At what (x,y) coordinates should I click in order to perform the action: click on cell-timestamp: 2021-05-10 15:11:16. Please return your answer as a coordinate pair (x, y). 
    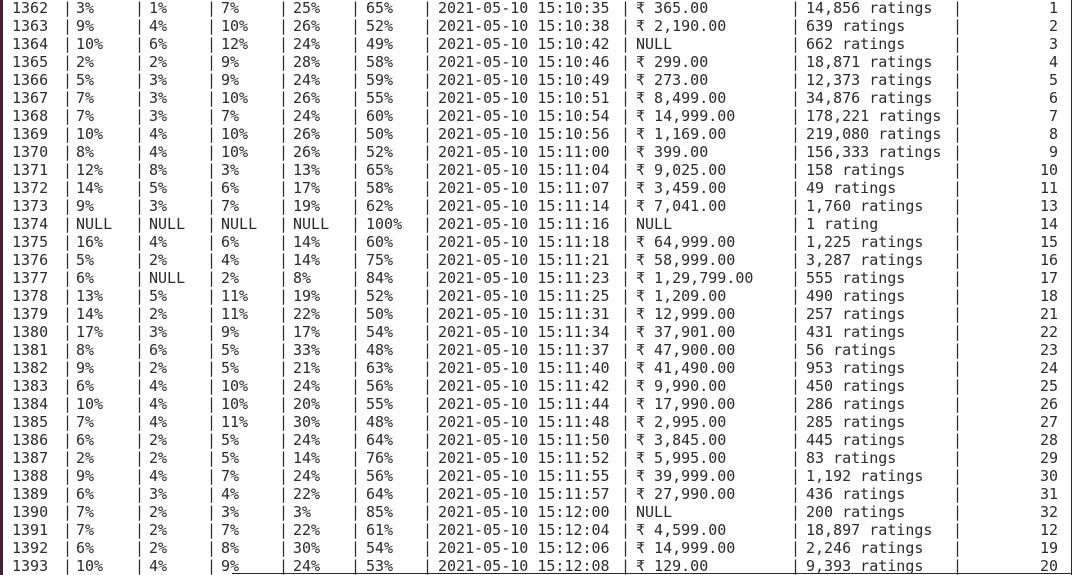
    Looking at the image, I should click on (524, 224).